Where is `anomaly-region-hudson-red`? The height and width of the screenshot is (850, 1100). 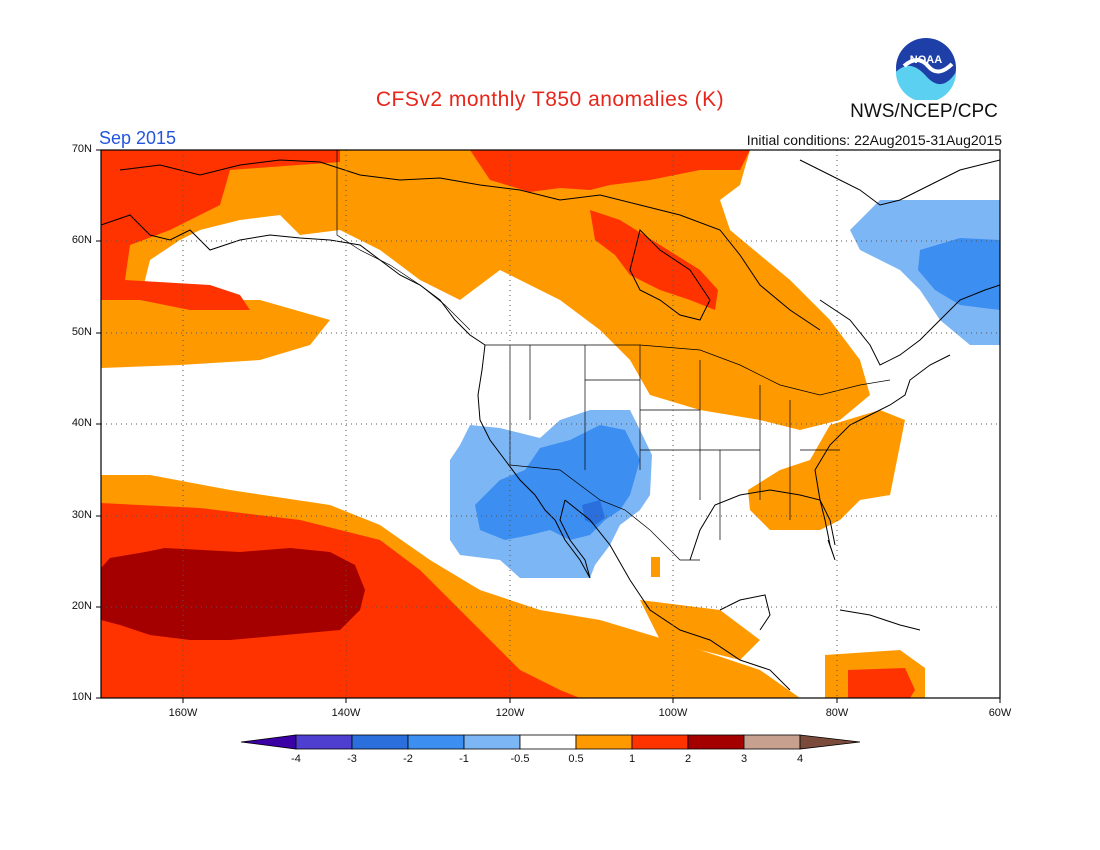 anomaly-region-hudson-red is located at coordinates (654, 260).